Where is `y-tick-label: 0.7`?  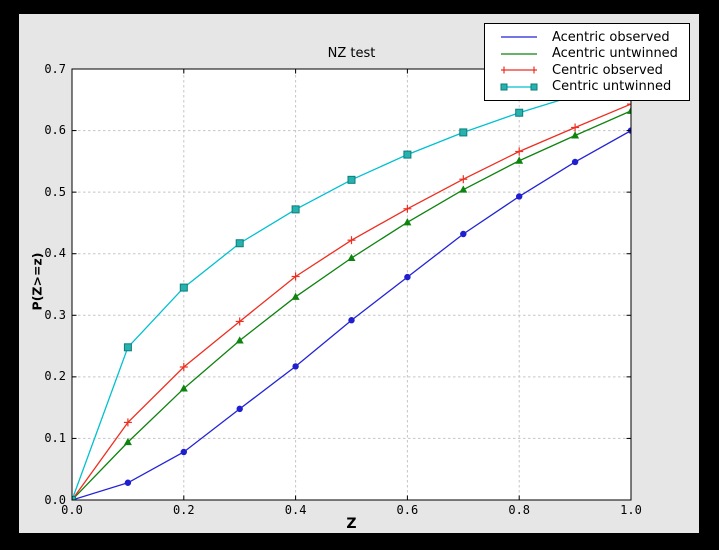
y-tick-label: 0.7 is located at coordinates (55, 68).